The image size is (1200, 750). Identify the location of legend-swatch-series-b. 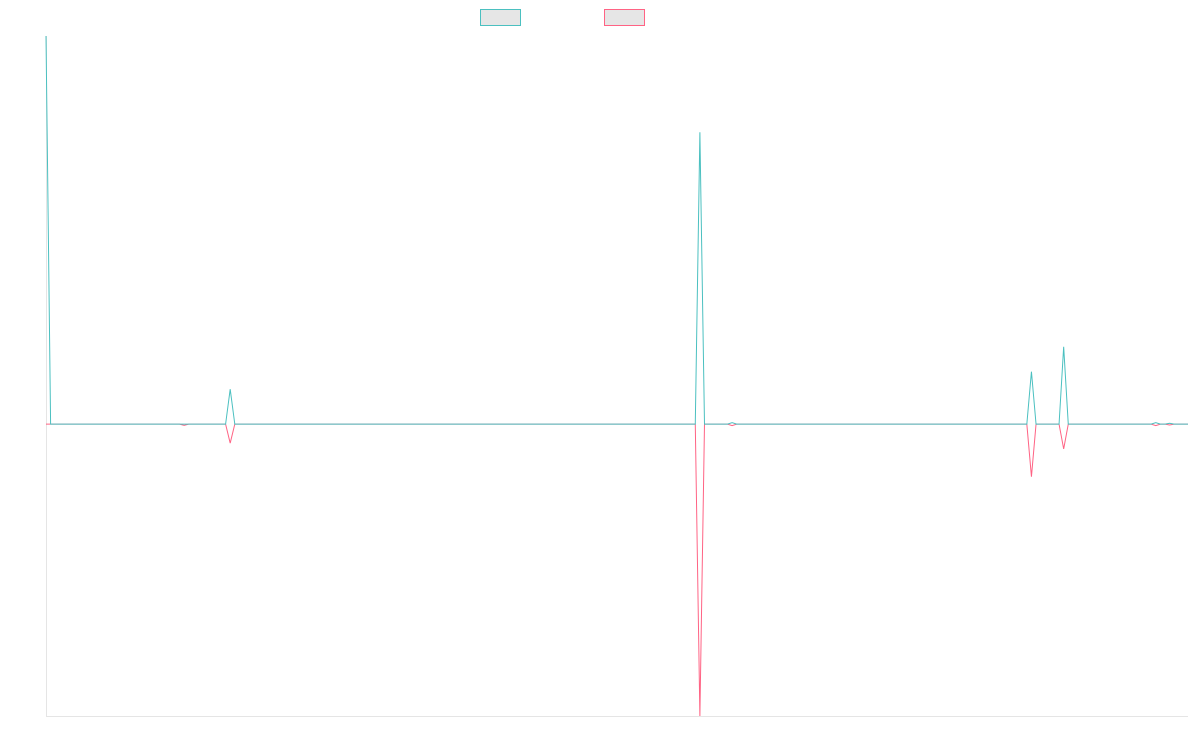
(624, 17).